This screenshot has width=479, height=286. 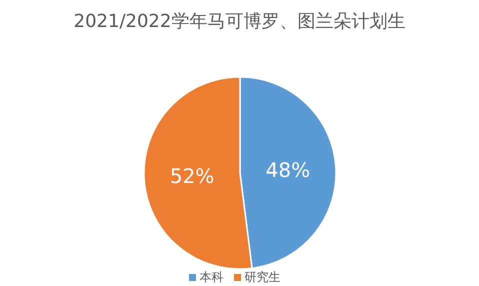 What do you see at coordinates (192, 176) in the screenshot?
I see `data-label: 52%` at bounding box center [192, 176].